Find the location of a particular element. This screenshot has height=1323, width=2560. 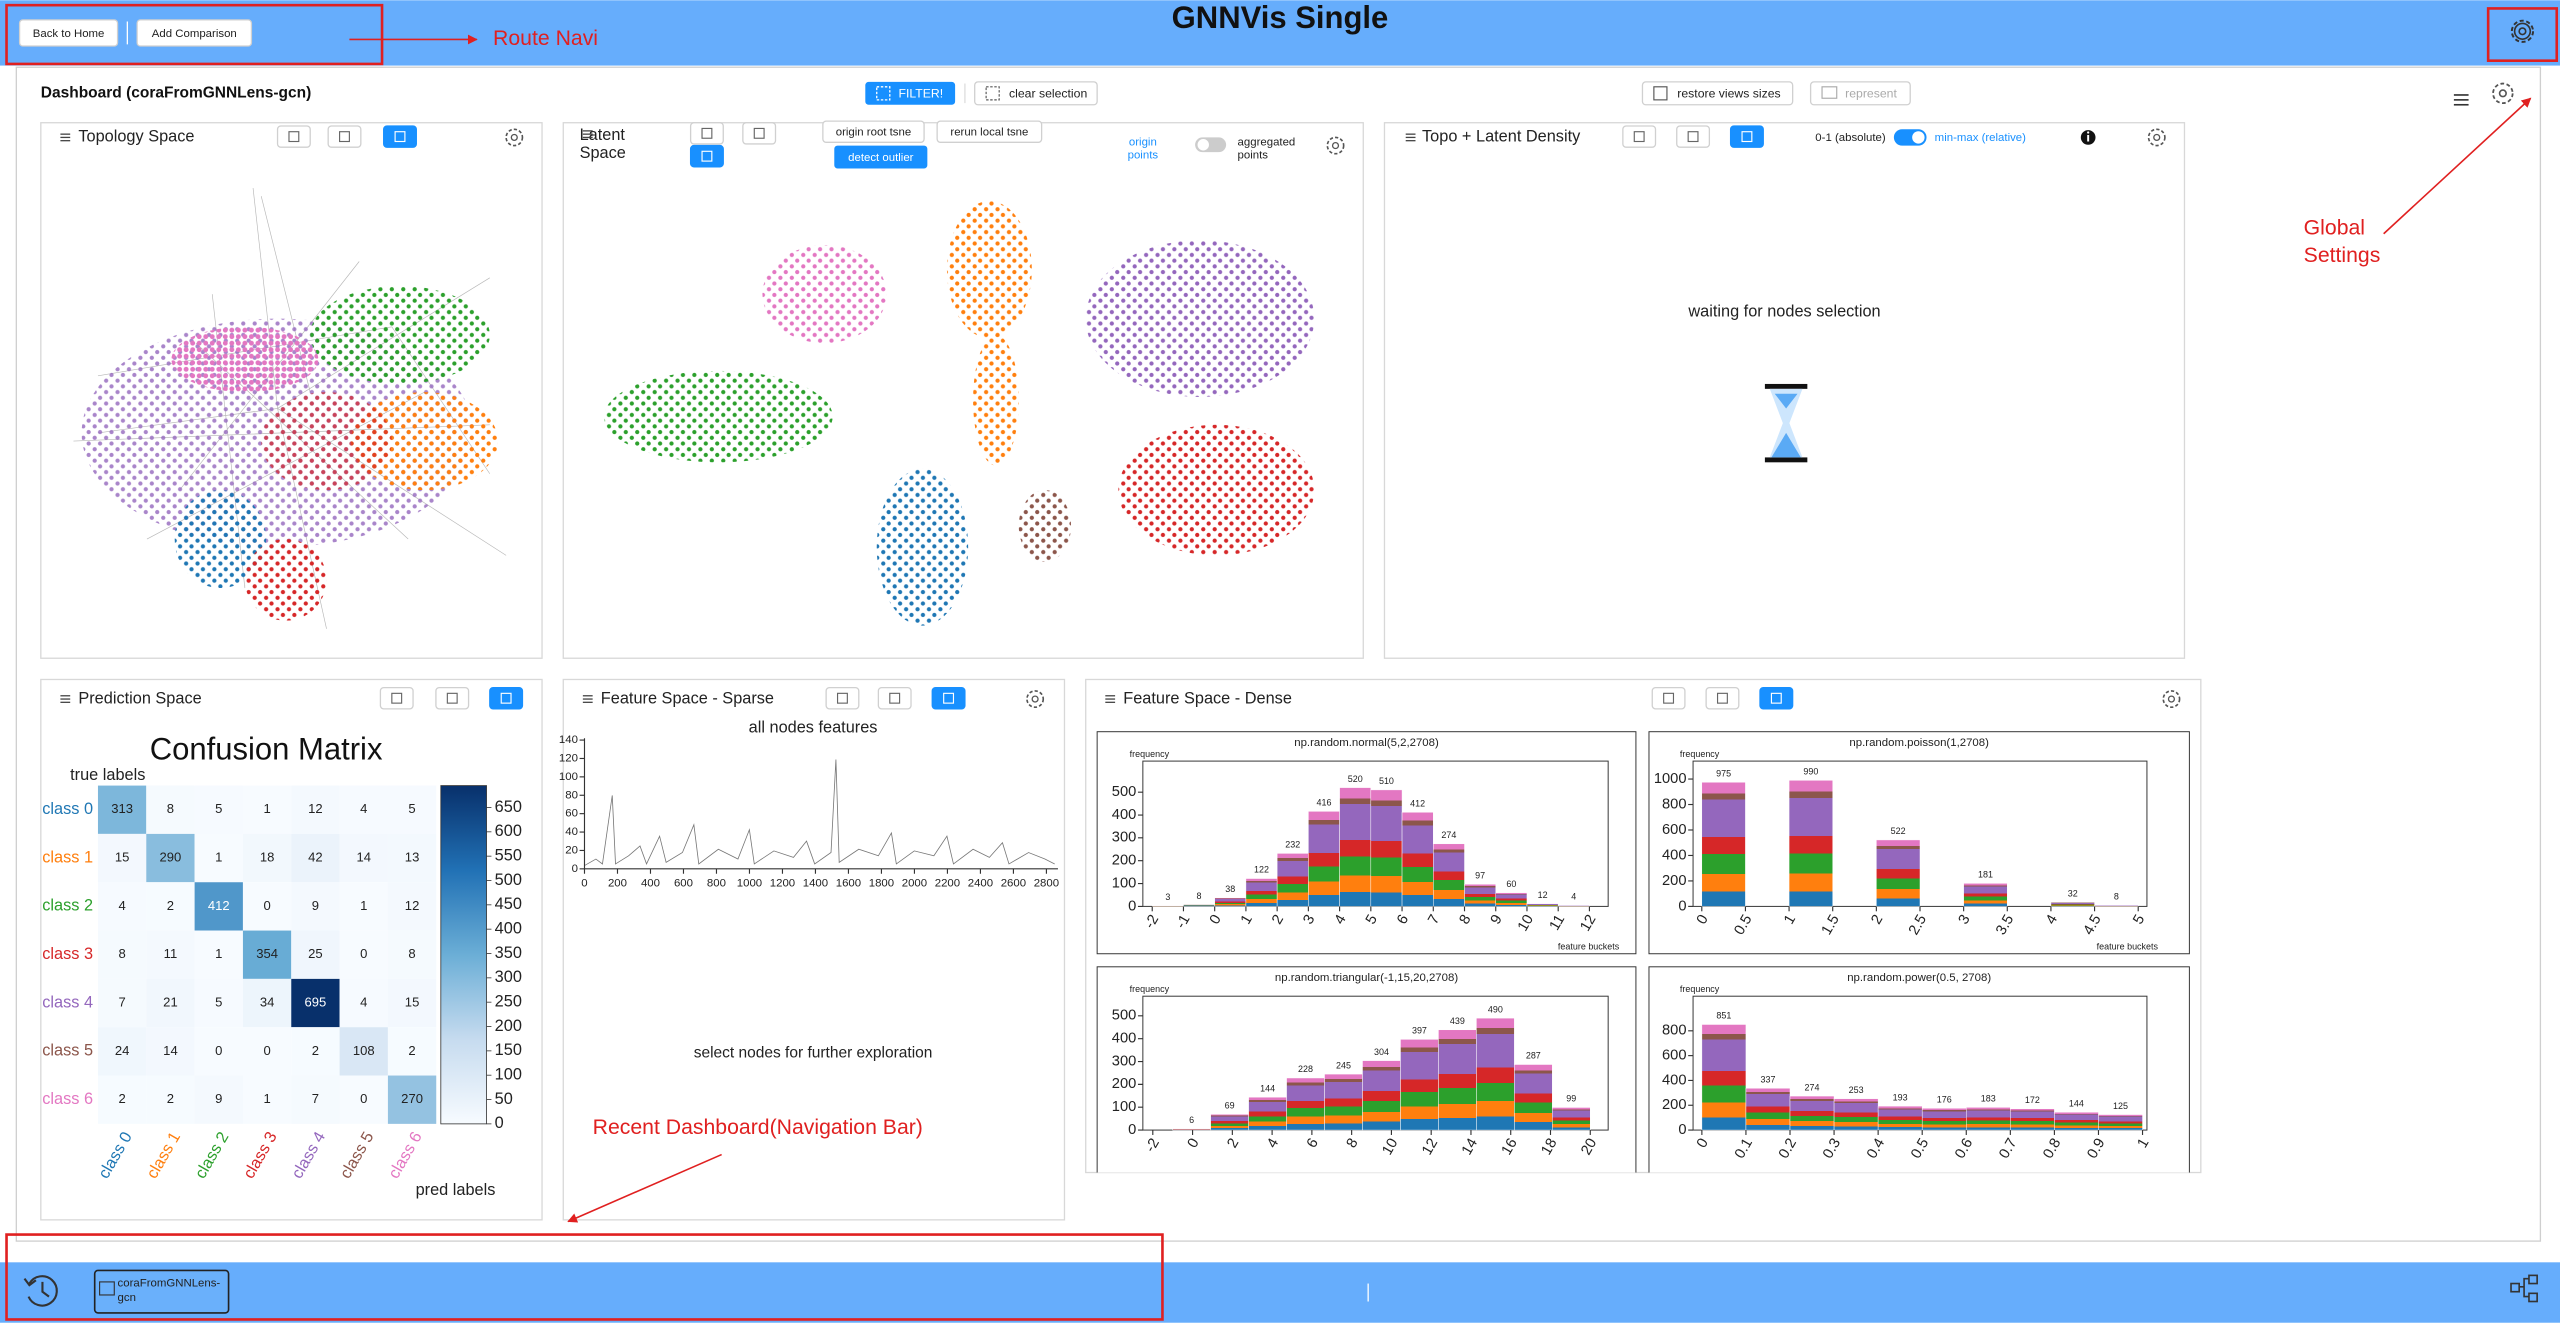

add-comparison-button-rect is located at coordinates (194, 33).